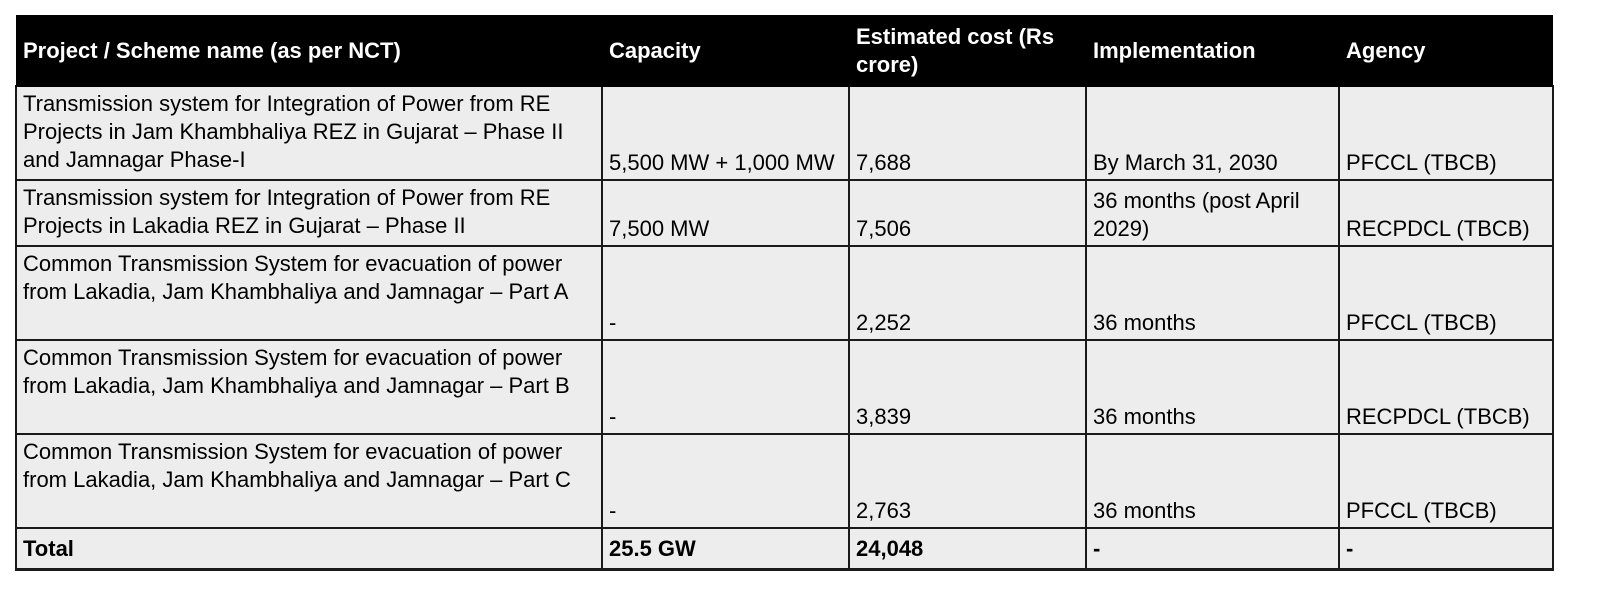 Image resolution: width=1600 pixels, height=596 pixels. Describe the element at coordinates (1212, 549) in the screenshot. I see `total-implementation: -` at that location.